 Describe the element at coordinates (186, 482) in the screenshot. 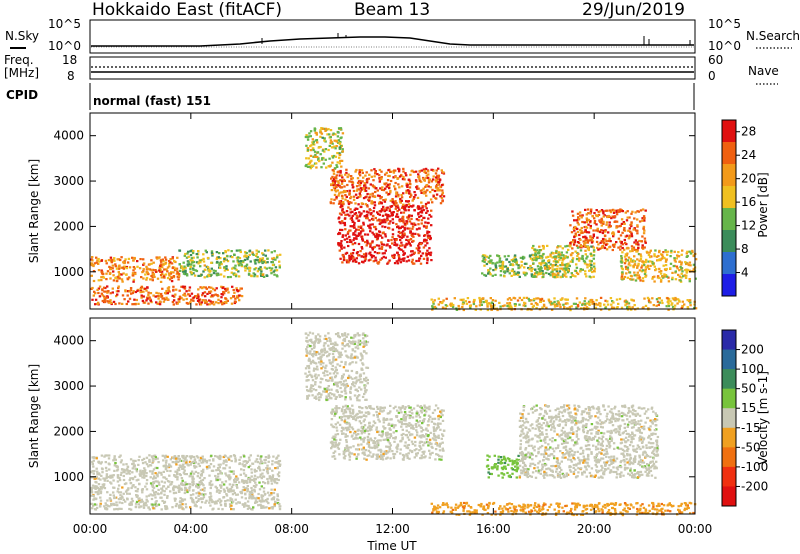

I see `velocity-region` at that location.